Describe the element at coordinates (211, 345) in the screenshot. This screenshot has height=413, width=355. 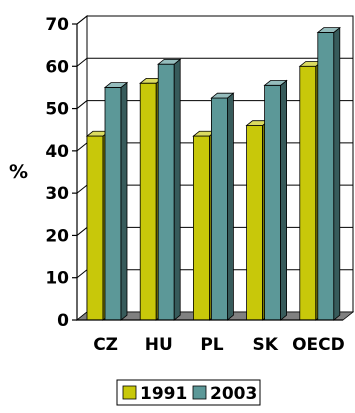
I see `x-category-label: PL` at that location.